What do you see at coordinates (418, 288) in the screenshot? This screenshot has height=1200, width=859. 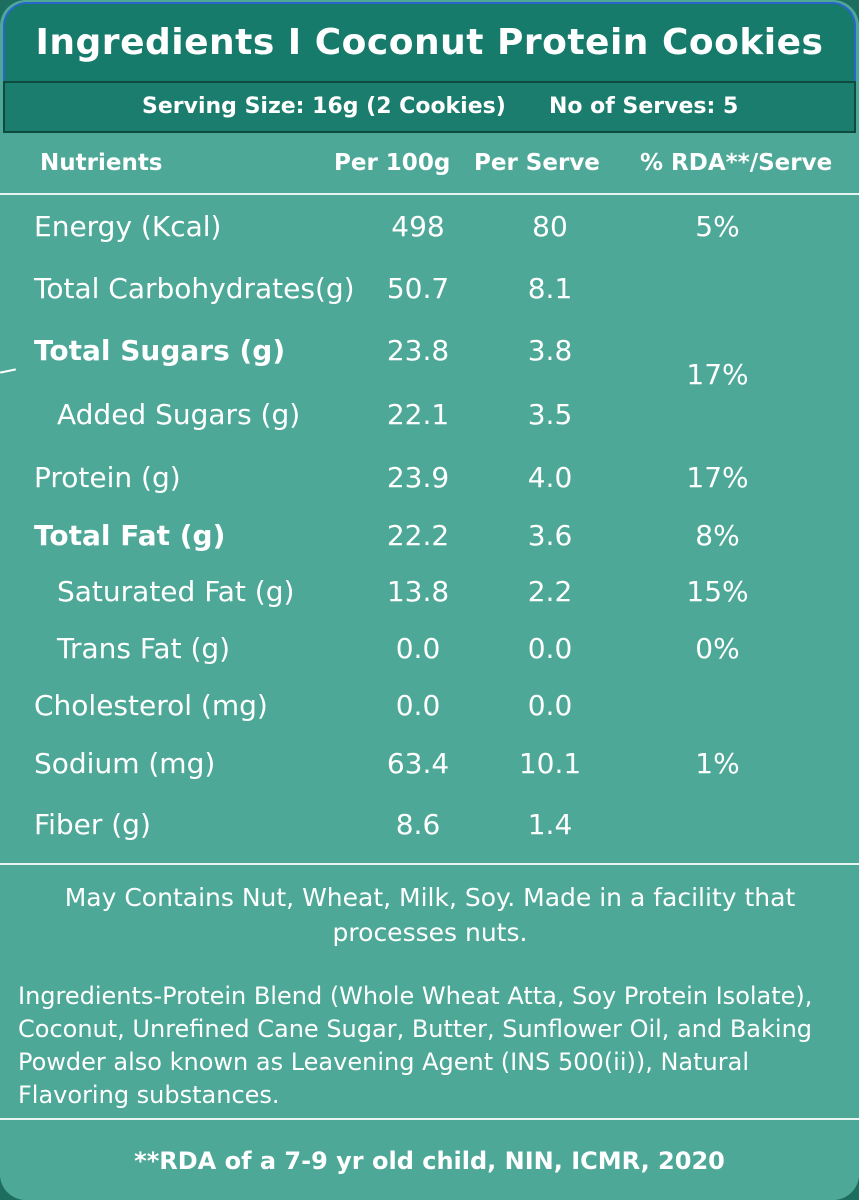 I see `per-100g-value: 50.7` at bounding box center [418, 288].